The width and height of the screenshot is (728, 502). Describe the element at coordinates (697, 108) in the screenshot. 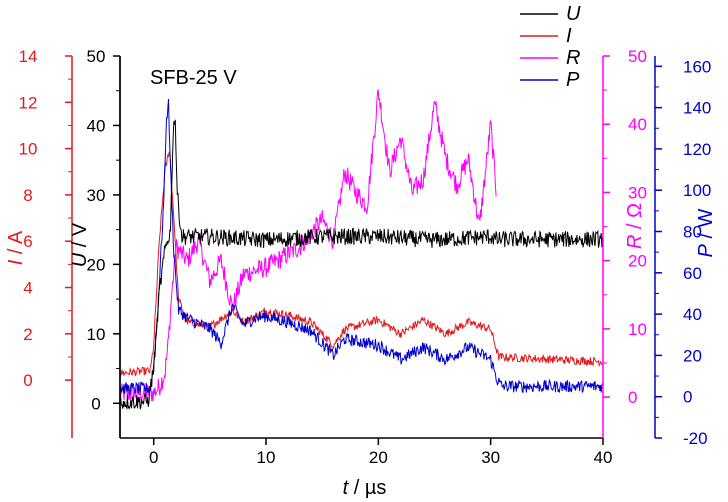

I see `y-tick-P-label: 140` at that location.